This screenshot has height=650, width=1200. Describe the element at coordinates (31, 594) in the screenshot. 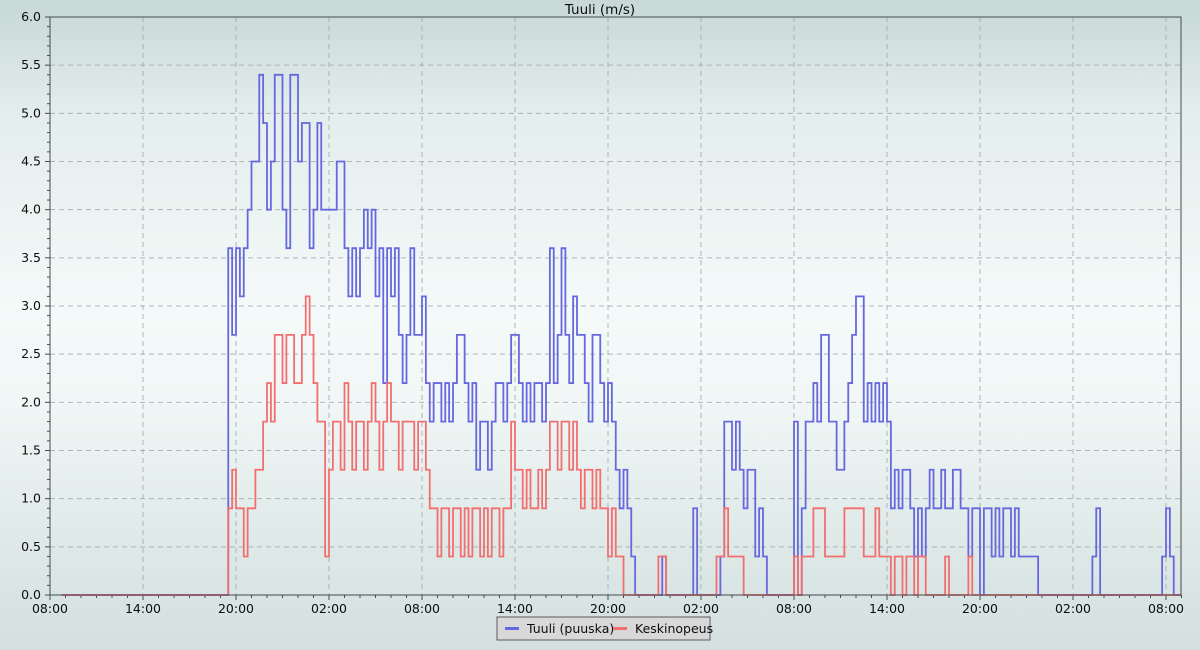

I see `y-tick-label: 0.0` at that location.